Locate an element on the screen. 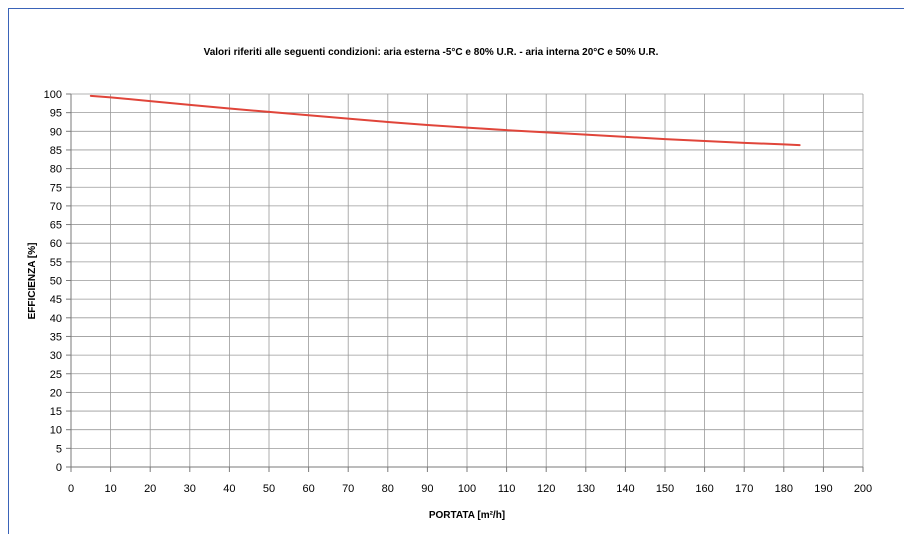 This screenshot has height=534, width=904. x-tick-label-120: 120 is located at coordinates (546, 489).